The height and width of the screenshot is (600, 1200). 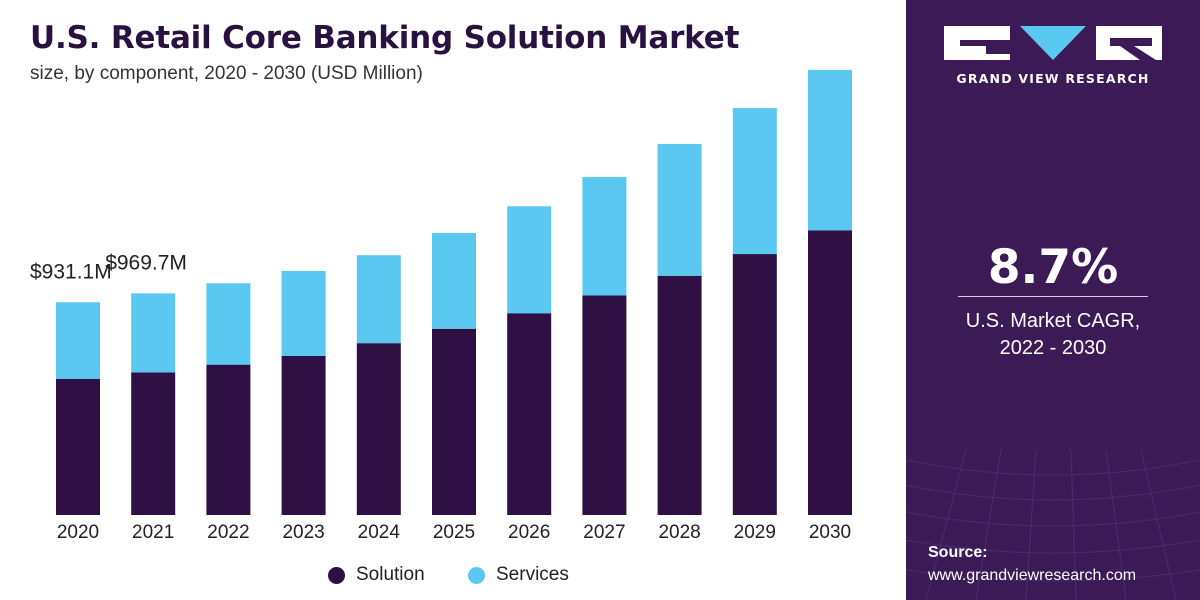 What do you see at coordinates (78, 340) in the screenshot?
I see `bar-services-2020` at bounding box center [78, 340].